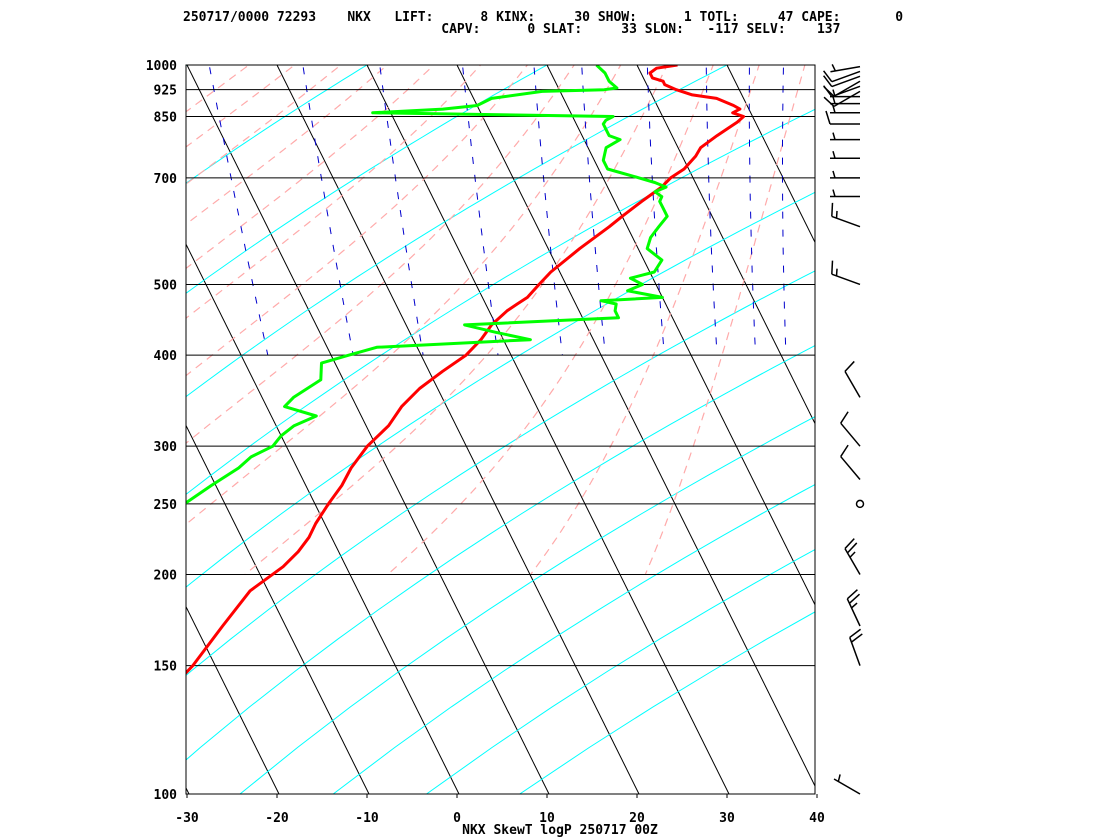 This screenshot has height=840, width=1120. Describe the element at coordinates (727, 818) in the screenshot. I see `temperature-tick-label: 30` at that location.